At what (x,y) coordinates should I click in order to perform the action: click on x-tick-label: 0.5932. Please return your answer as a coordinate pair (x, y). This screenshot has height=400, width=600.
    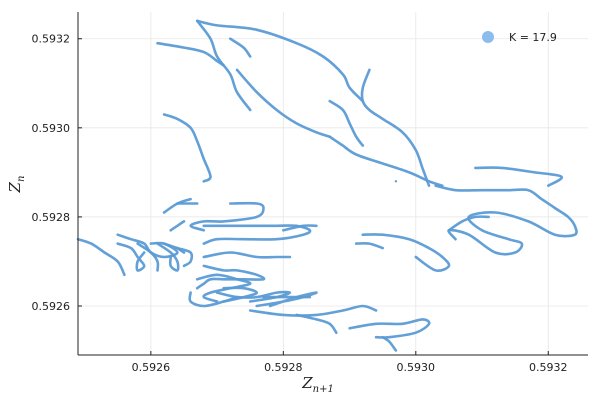
    Looking at the image, I should click on (548, 367).